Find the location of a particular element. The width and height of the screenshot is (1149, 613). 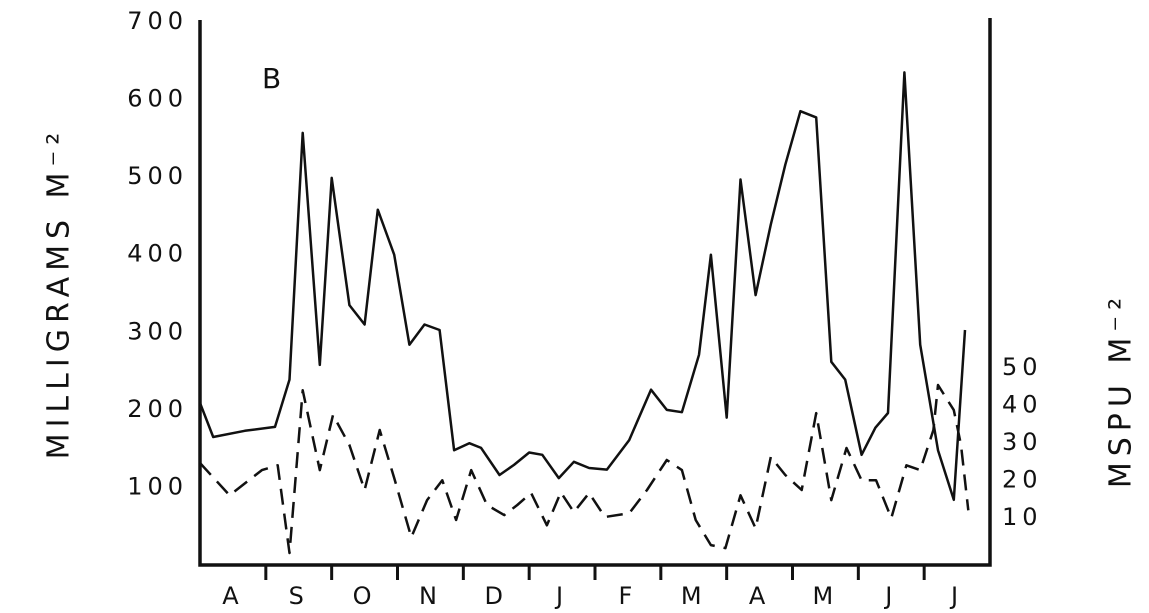

y-tick-label: 100 is located at coordinates (157, 486).